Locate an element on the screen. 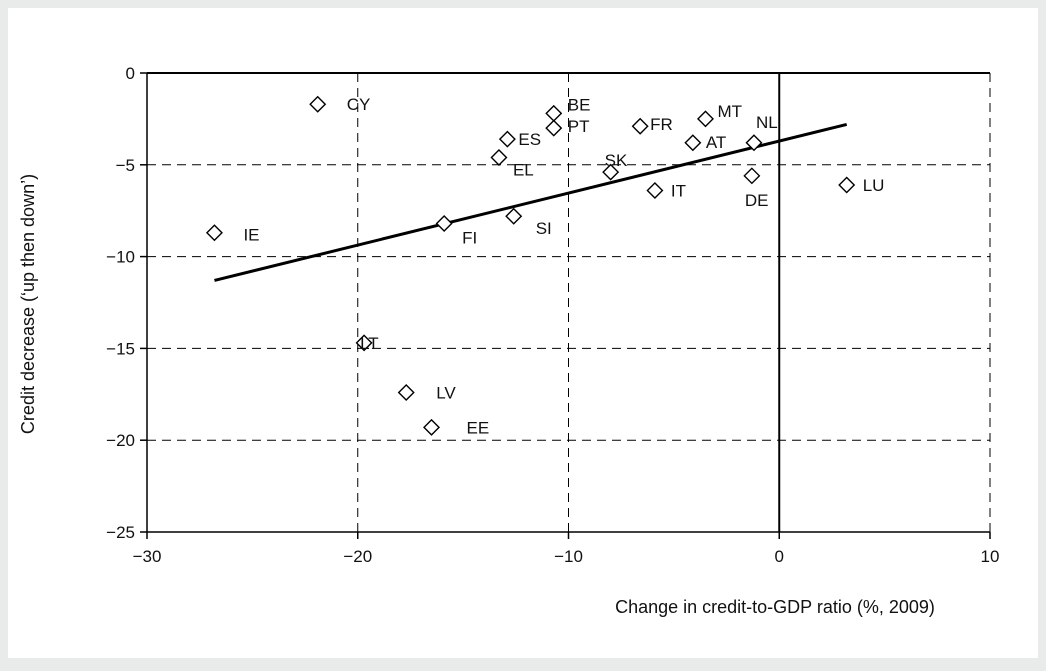  data-label-nl: NL is located at coordinates (767, 122).